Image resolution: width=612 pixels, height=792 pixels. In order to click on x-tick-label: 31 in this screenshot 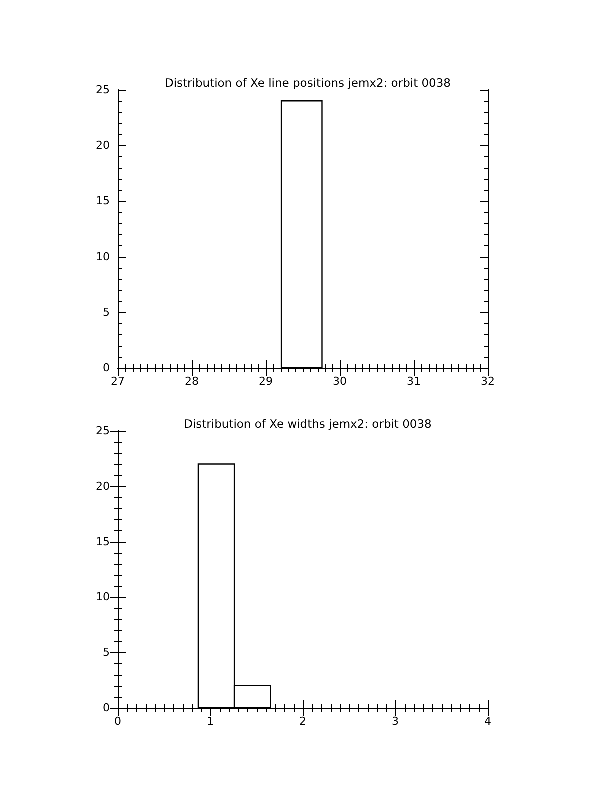, I will do `click(414, 381)`.